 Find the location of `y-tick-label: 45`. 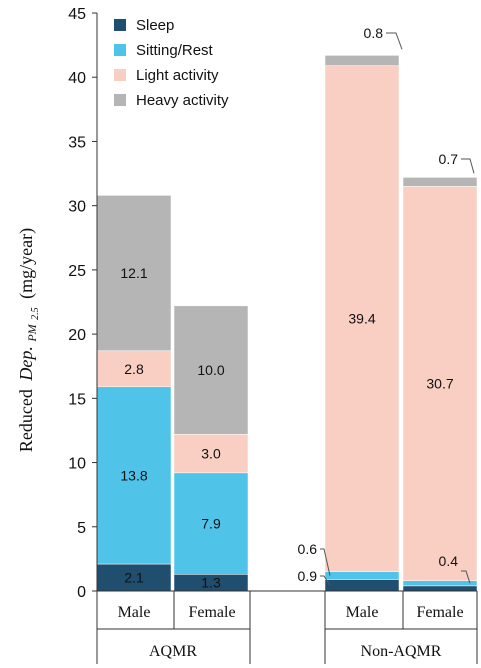

y-tick-label: 45 is located at coordinates (77, 14).